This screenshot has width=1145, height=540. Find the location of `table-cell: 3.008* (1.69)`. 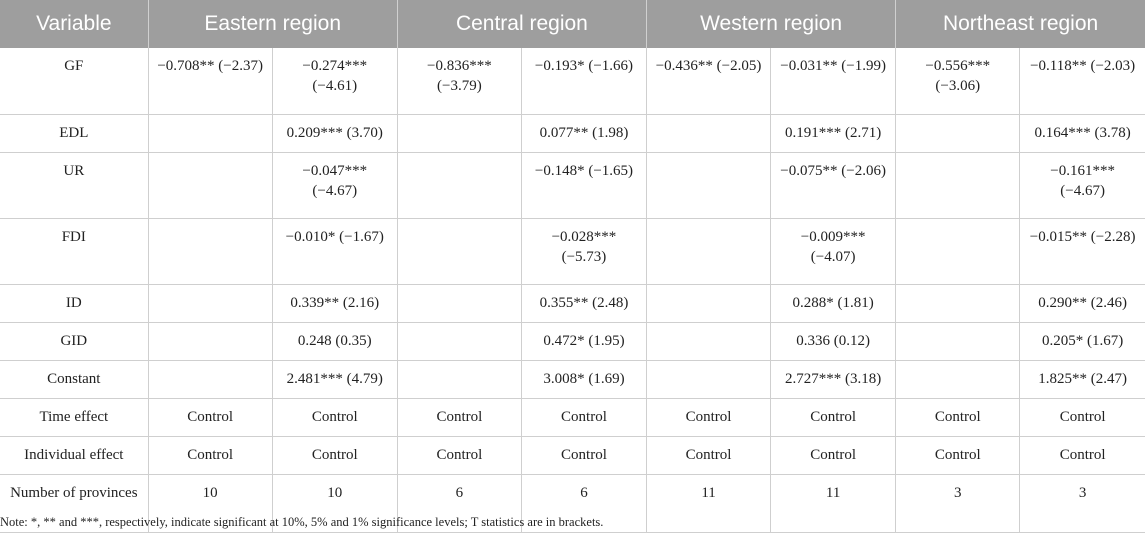

table-cell: 3.008* (1.69) is located at coordinates (583, 379).